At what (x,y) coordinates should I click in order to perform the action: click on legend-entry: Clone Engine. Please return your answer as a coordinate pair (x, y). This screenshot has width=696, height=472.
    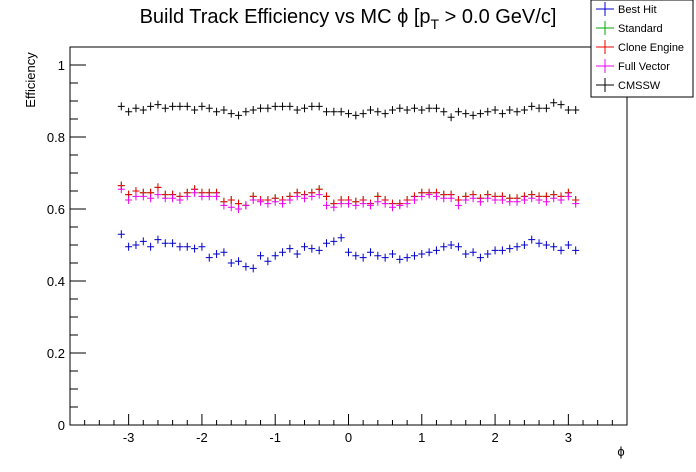
    Looking at the image, I should click on (640, 47).